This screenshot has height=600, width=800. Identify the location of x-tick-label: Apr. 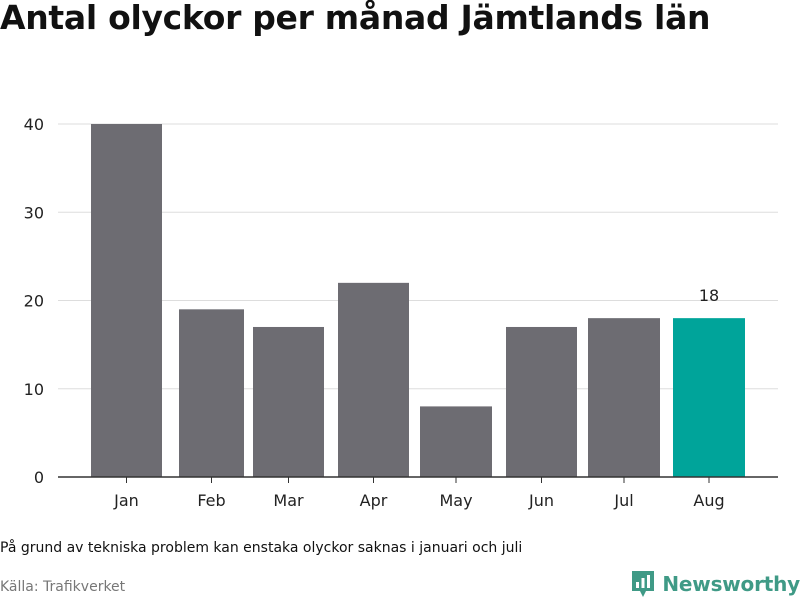
(374, 500).